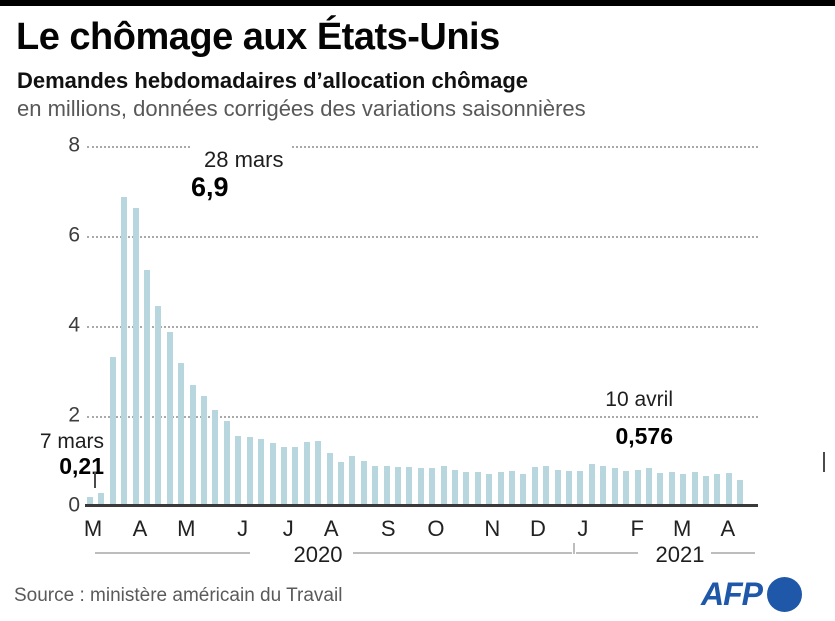 The height and width of the screenshot is (621, 835). Describe the element at coordinates (74, 145) in the screenshot. I see `y-axis-tick-label: 8` at that location.